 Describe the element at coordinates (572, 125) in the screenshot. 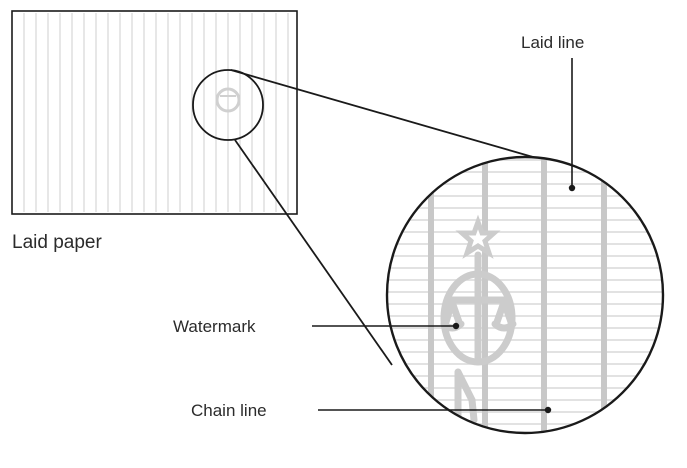

I see `laid-line-leader` at that location.